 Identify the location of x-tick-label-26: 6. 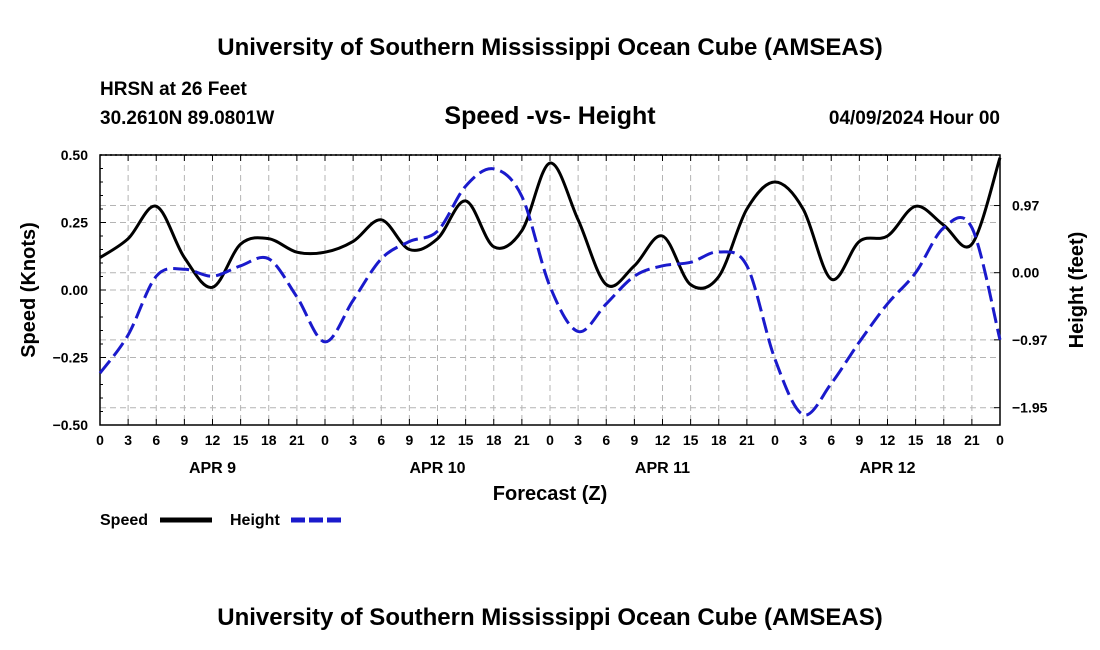
(831, 440).